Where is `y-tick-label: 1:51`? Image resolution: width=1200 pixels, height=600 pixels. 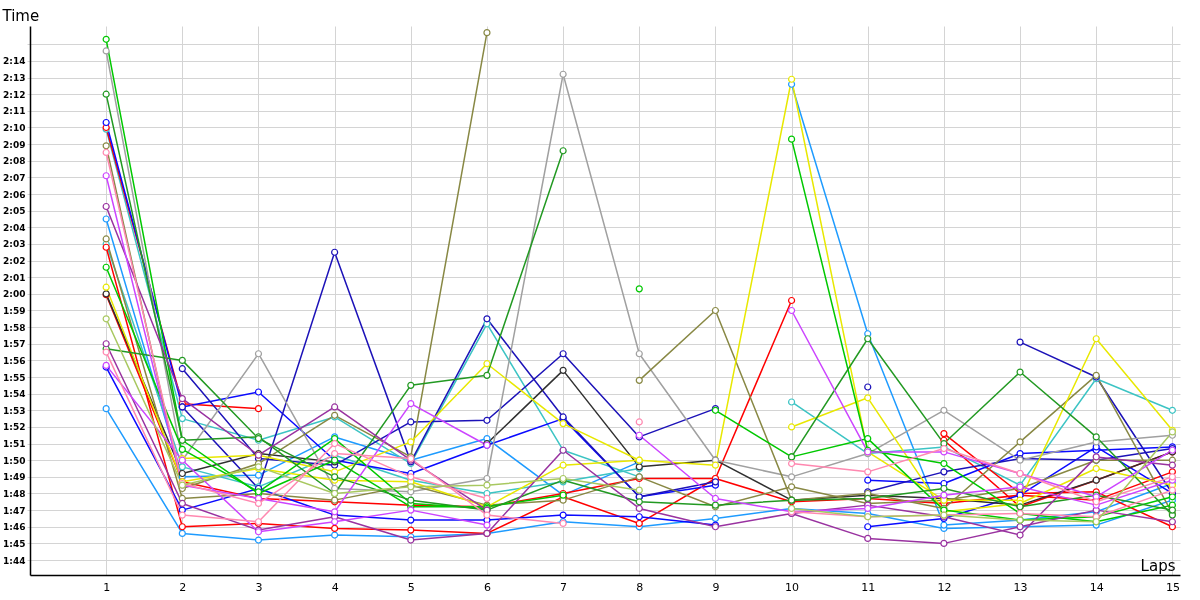 y-tick-label: 1:51 is located at coordinates (14, 444).